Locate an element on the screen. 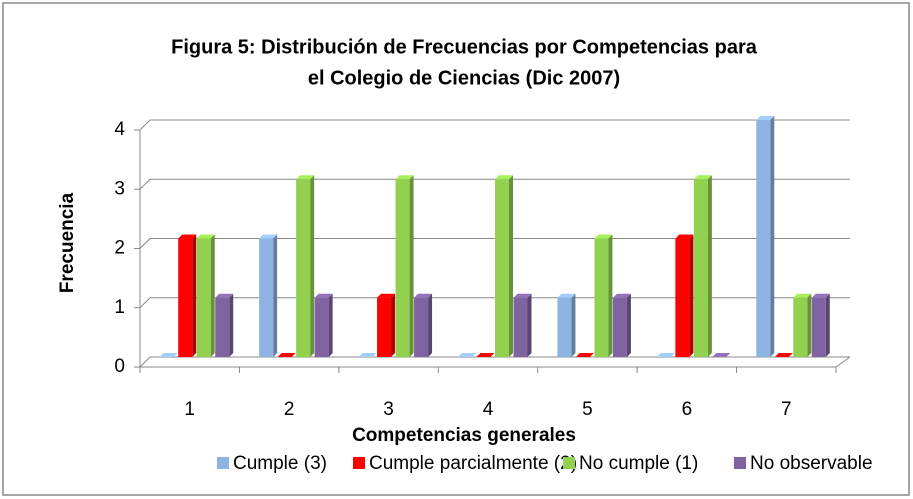 The width and height of the screenshot is (913, 499). x-tick-label: 7 is located at coordinates (786, 409).